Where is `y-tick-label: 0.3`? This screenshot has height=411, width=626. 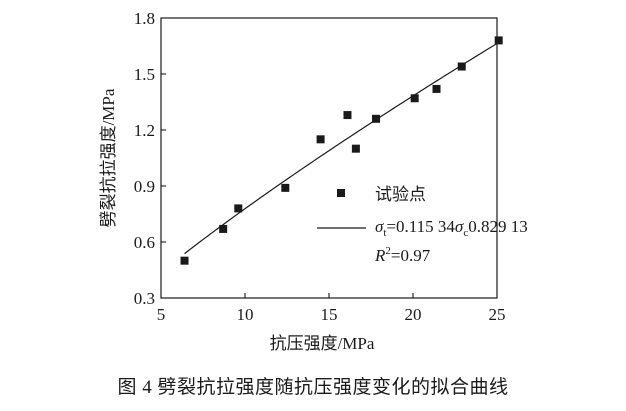
y-tick-label: 0.3 is located at coordinates (144, 298).